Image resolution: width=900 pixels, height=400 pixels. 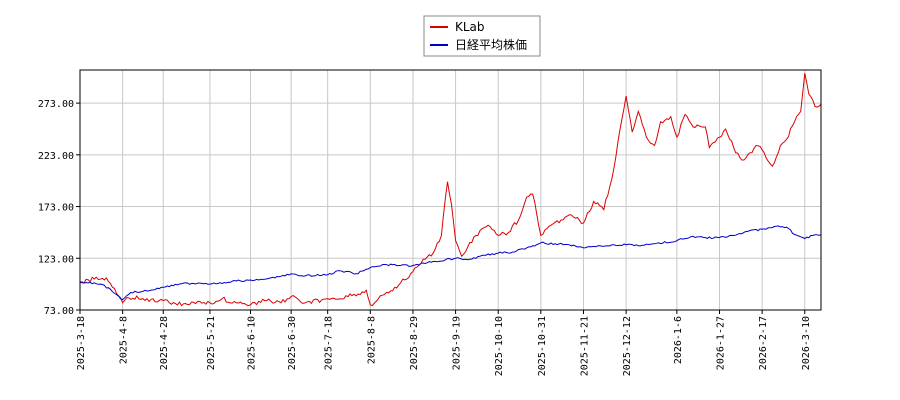 I want to click on y-tick-label: 273.00, so click(x=56, y=104).